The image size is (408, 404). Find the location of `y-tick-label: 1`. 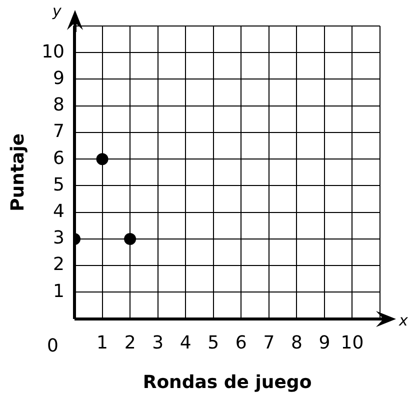

y-tick-label: 1 is located at coordinates (59, 291).